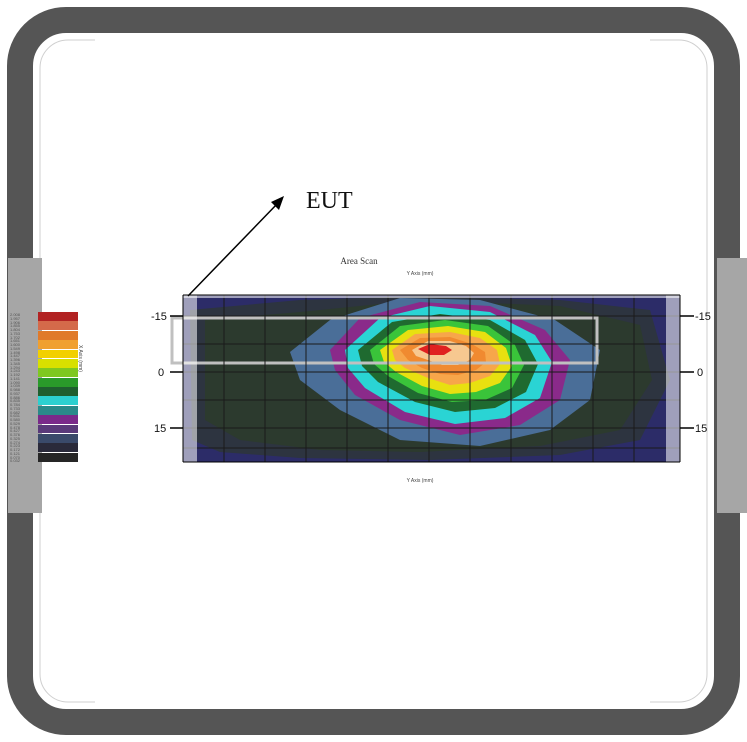 Image resolution: width=747 pixels, height=742 pixels. I want to click on colorbar-label: 1.039, so click(15, 386).